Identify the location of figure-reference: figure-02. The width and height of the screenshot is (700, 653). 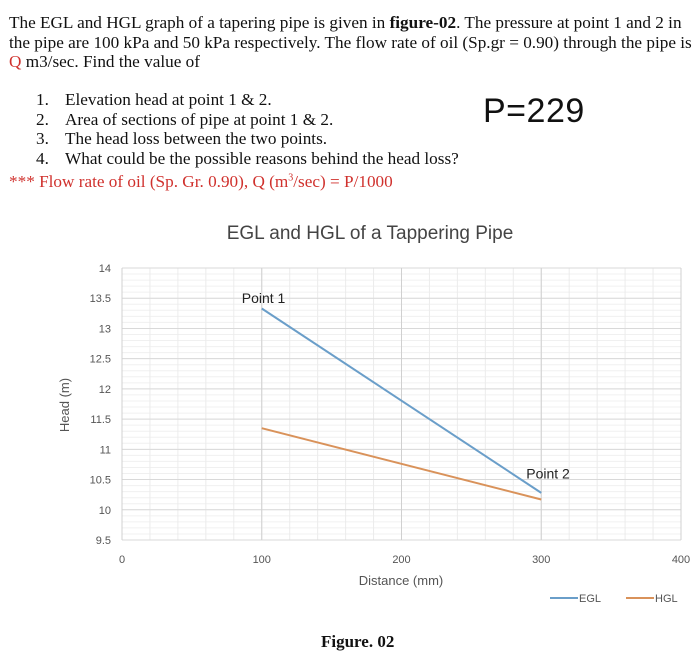
(423, 22).